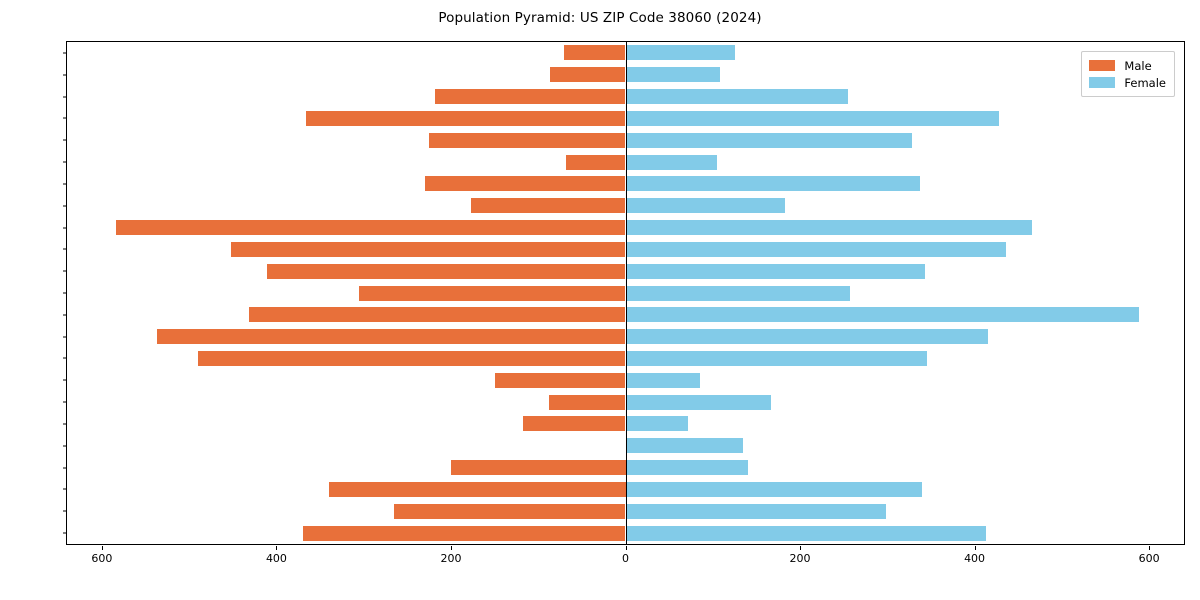  I want to click on zero-axis-line, so click(626, 293).